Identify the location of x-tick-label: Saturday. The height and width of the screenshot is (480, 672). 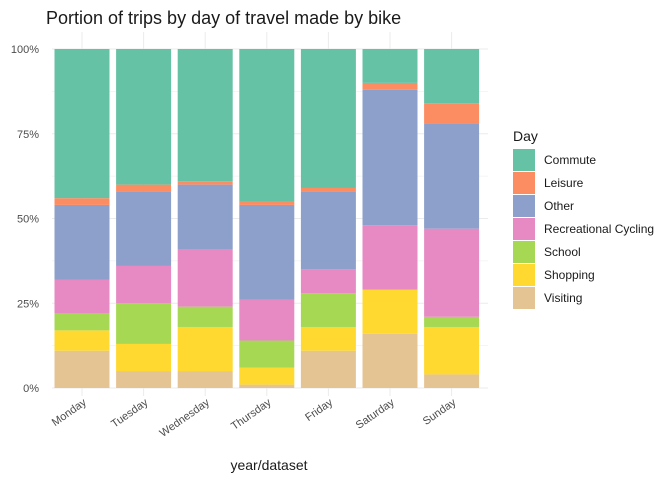
(375, 413).